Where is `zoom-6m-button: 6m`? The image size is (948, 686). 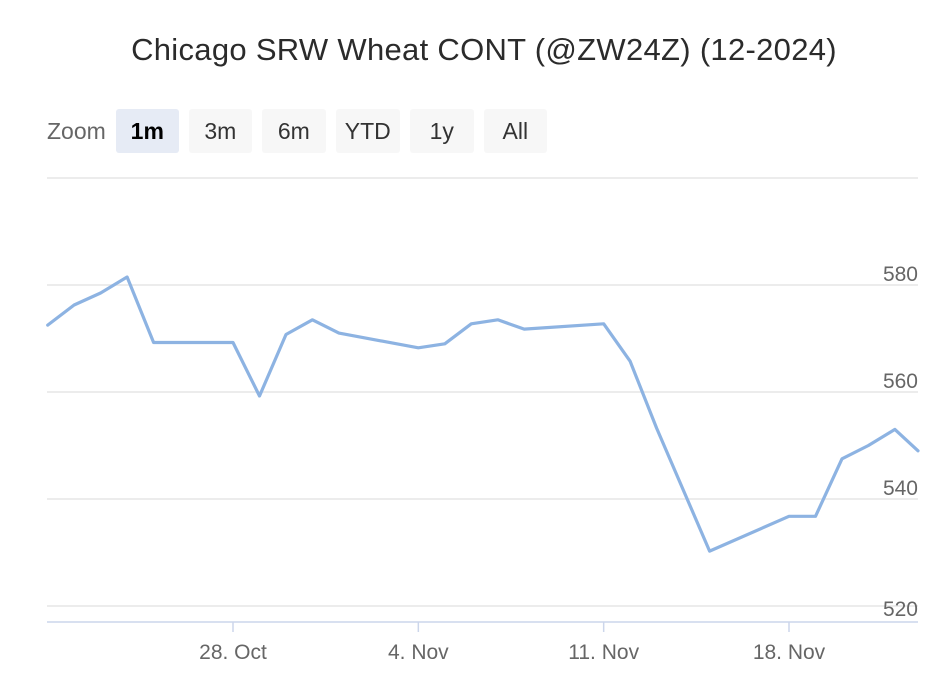
zoom-6m-button: 6m is located at coordinates (293, 131).